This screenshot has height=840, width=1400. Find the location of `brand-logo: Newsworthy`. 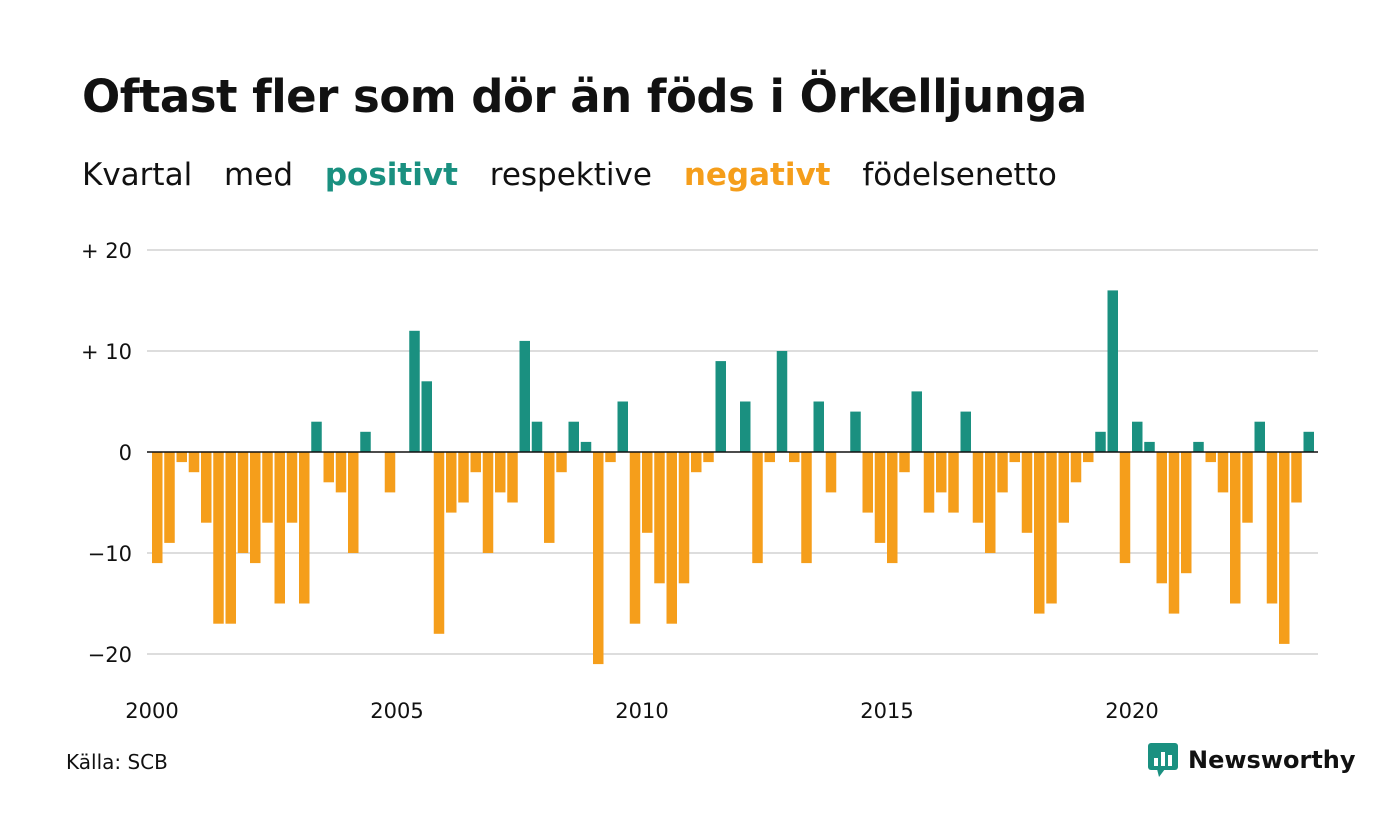

brand-logo: Newsworthy is located at coordinates (1252, 760).